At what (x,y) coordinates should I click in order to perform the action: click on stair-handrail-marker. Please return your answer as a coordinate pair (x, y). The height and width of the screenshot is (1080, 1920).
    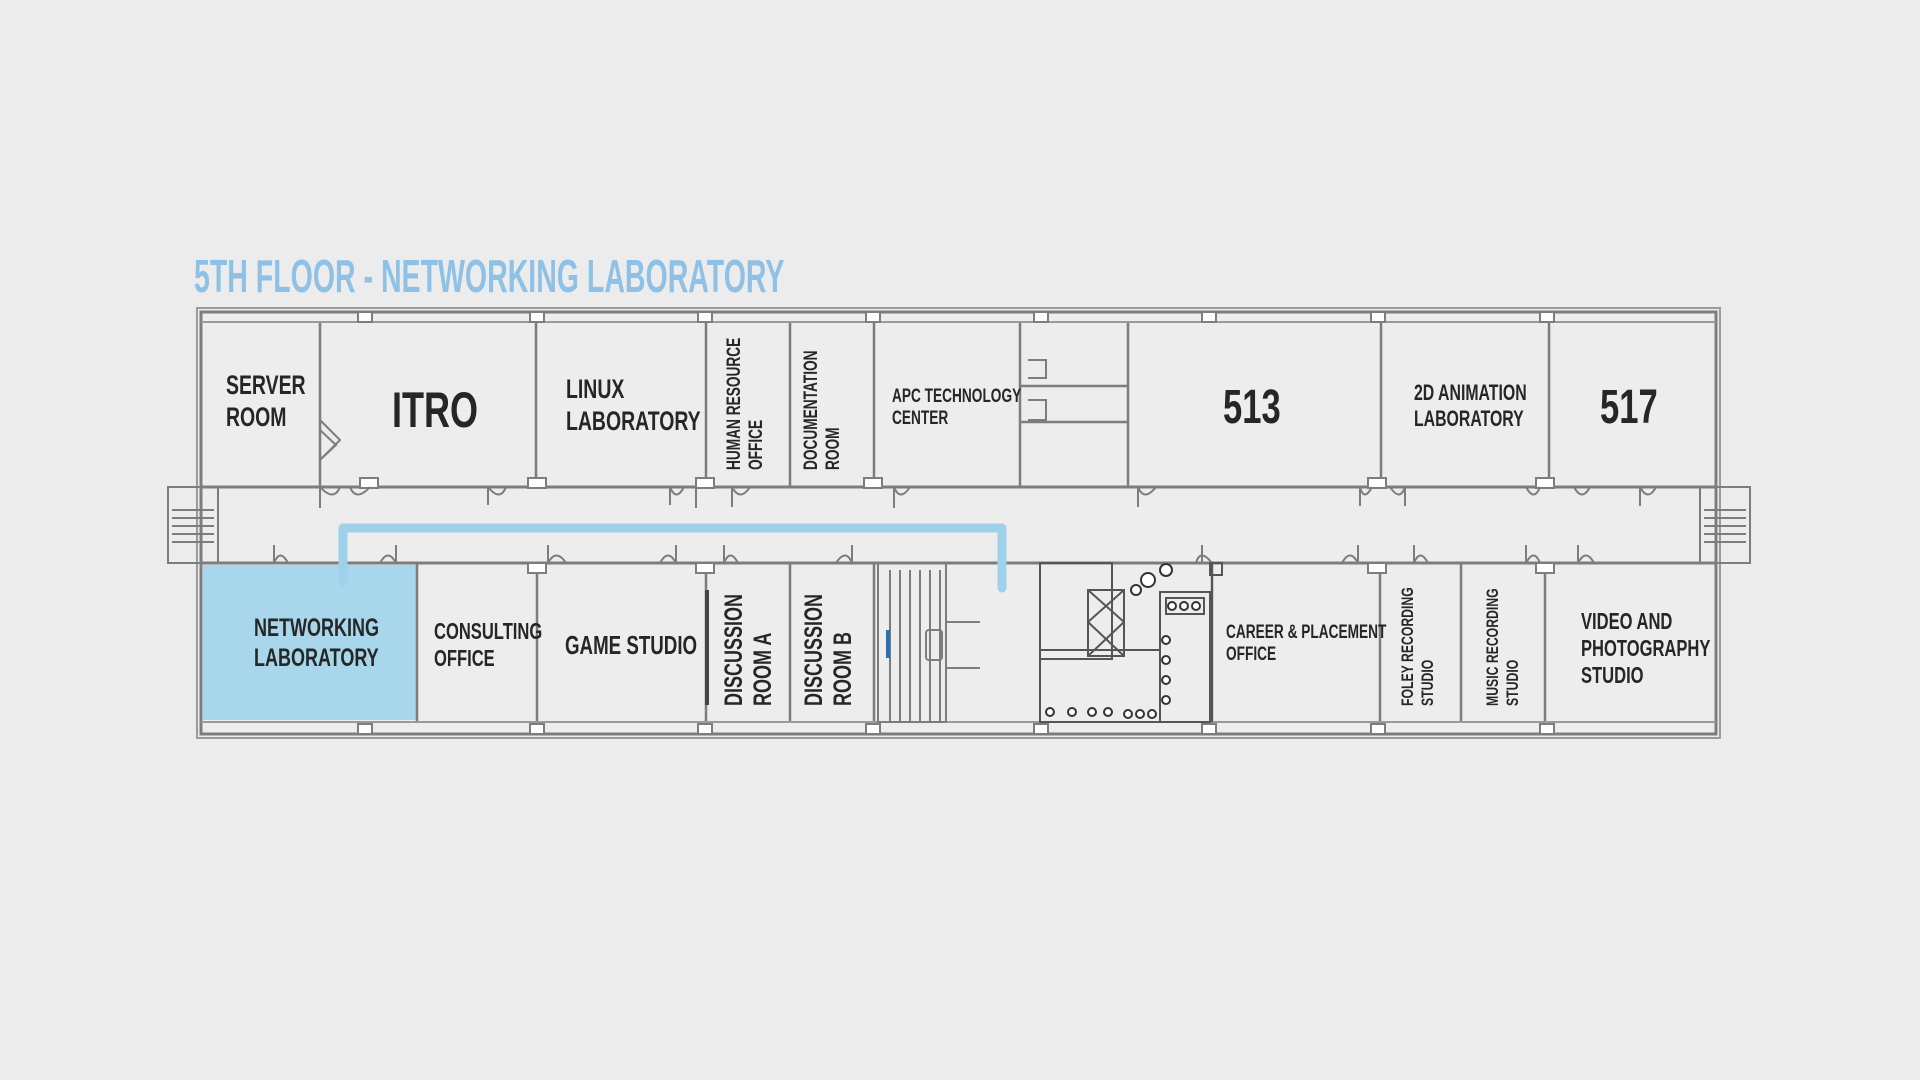
    Looking at the image, I should click on (888, 644).